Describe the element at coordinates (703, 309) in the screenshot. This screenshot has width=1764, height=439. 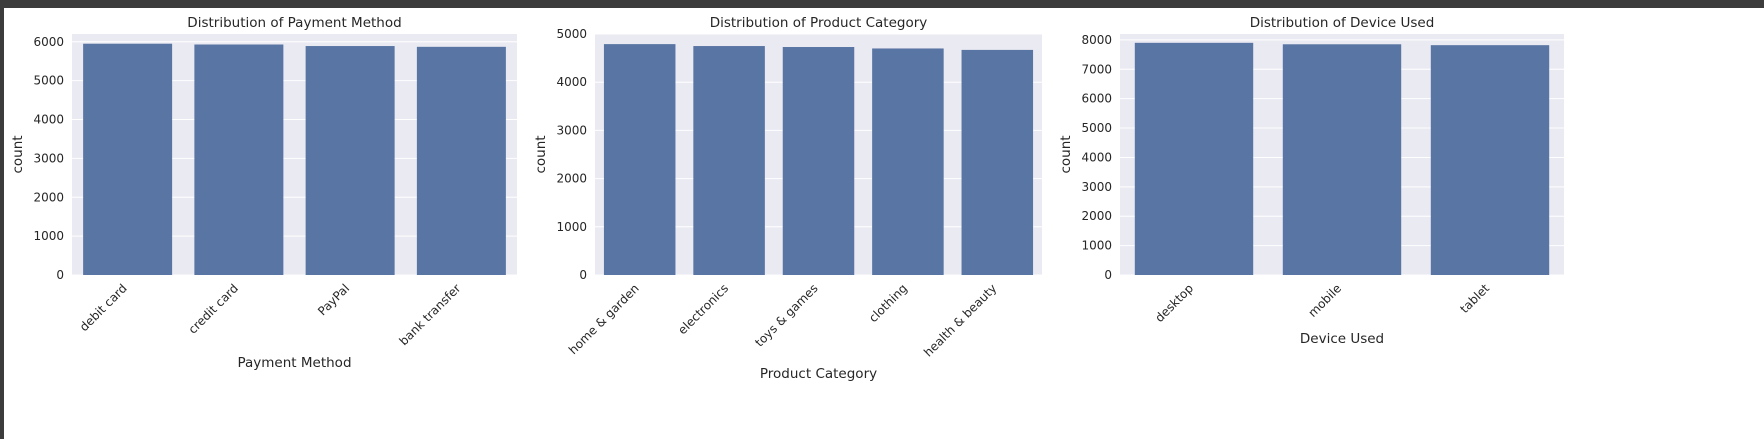
I see `x-tick-label: electronics` at that location.